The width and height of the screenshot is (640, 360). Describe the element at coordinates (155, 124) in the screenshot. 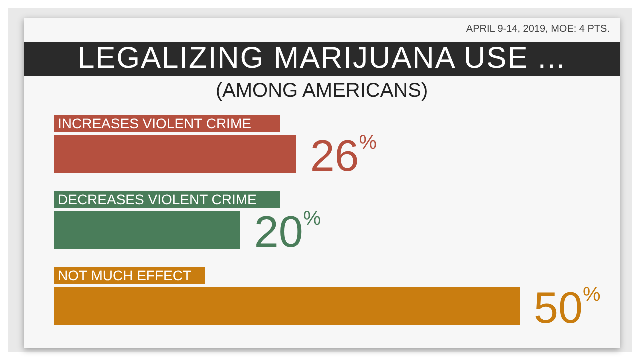

I see `y-tick-label: INCREASES VIOLENT CRIME` at that location.